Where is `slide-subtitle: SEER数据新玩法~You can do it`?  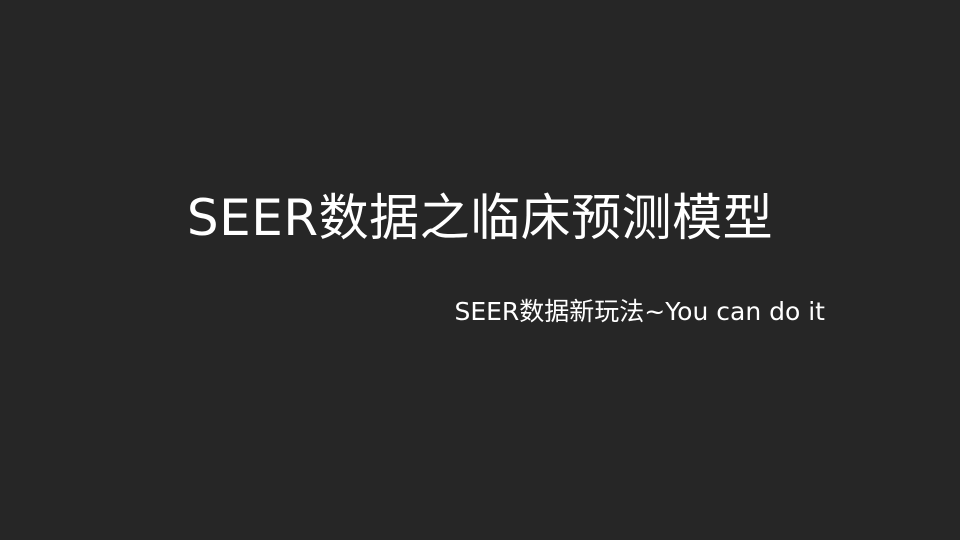 slide-subtitle: SEER数据新玩法~You can do it is located at coordinates (639, 311).